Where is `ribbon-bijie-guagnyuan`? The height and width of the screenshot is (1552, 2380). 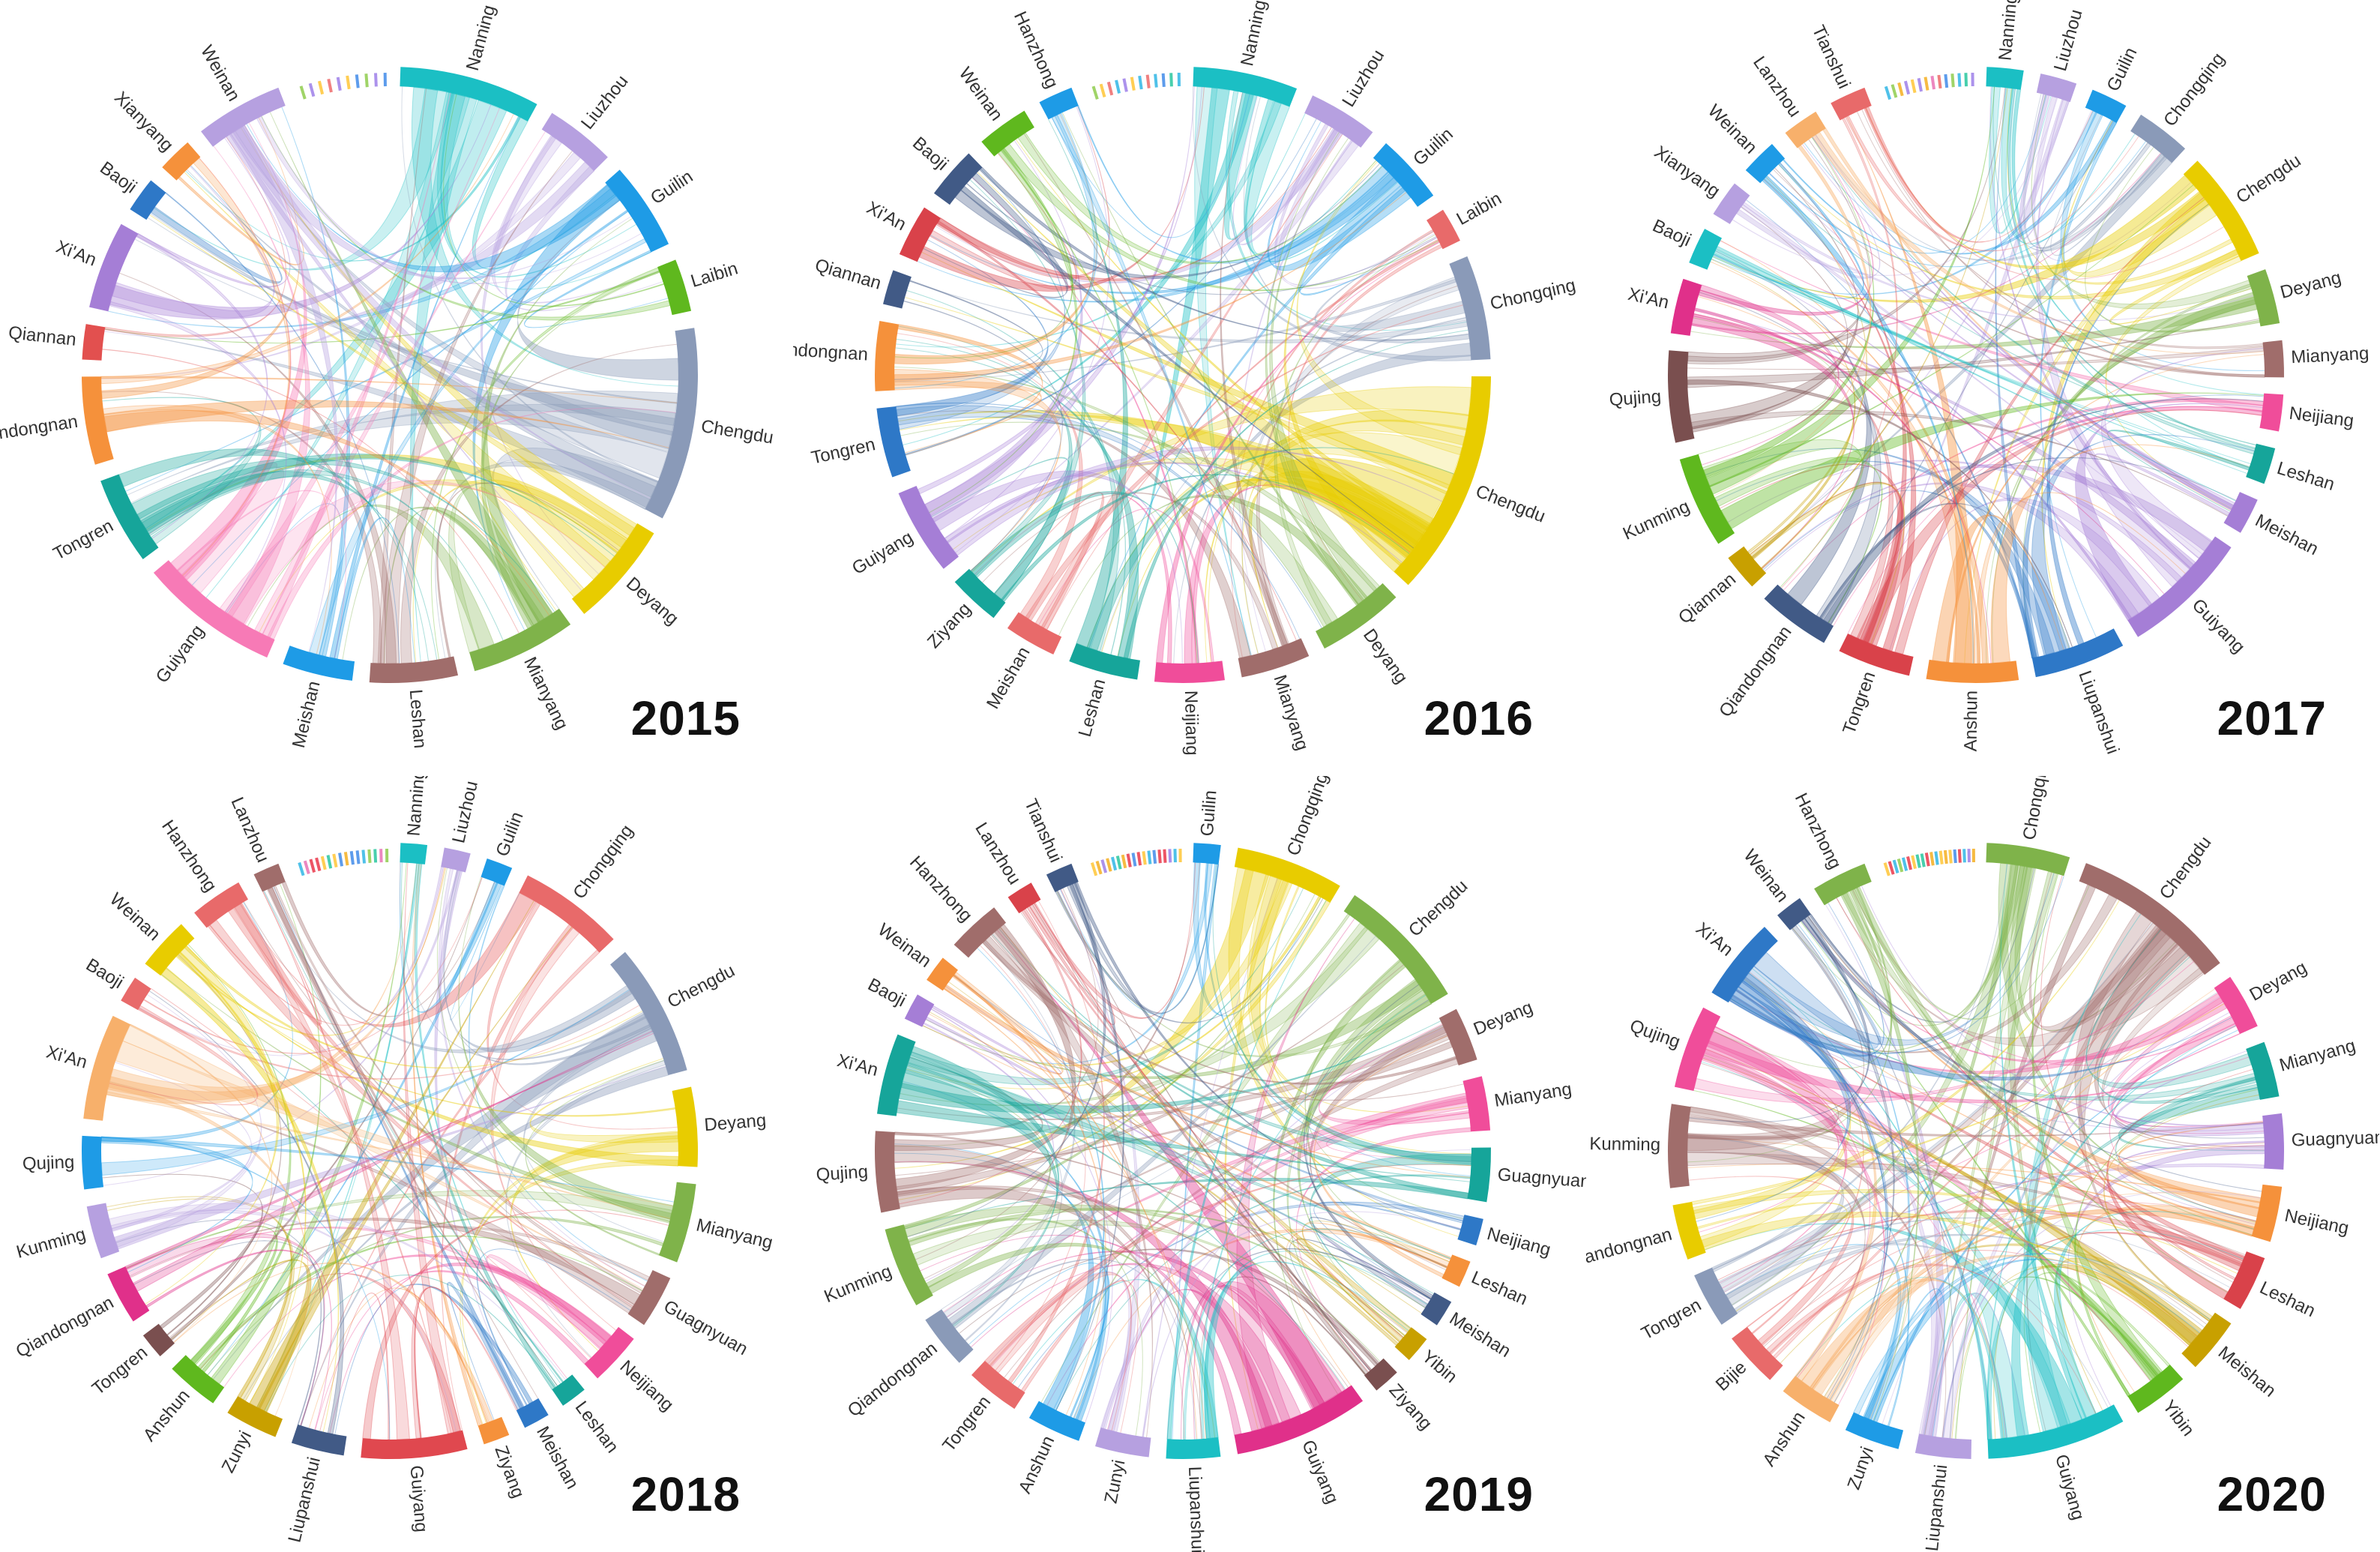
ribbon-bijie-guagnyuan is located at coordinates (2006, 1236).